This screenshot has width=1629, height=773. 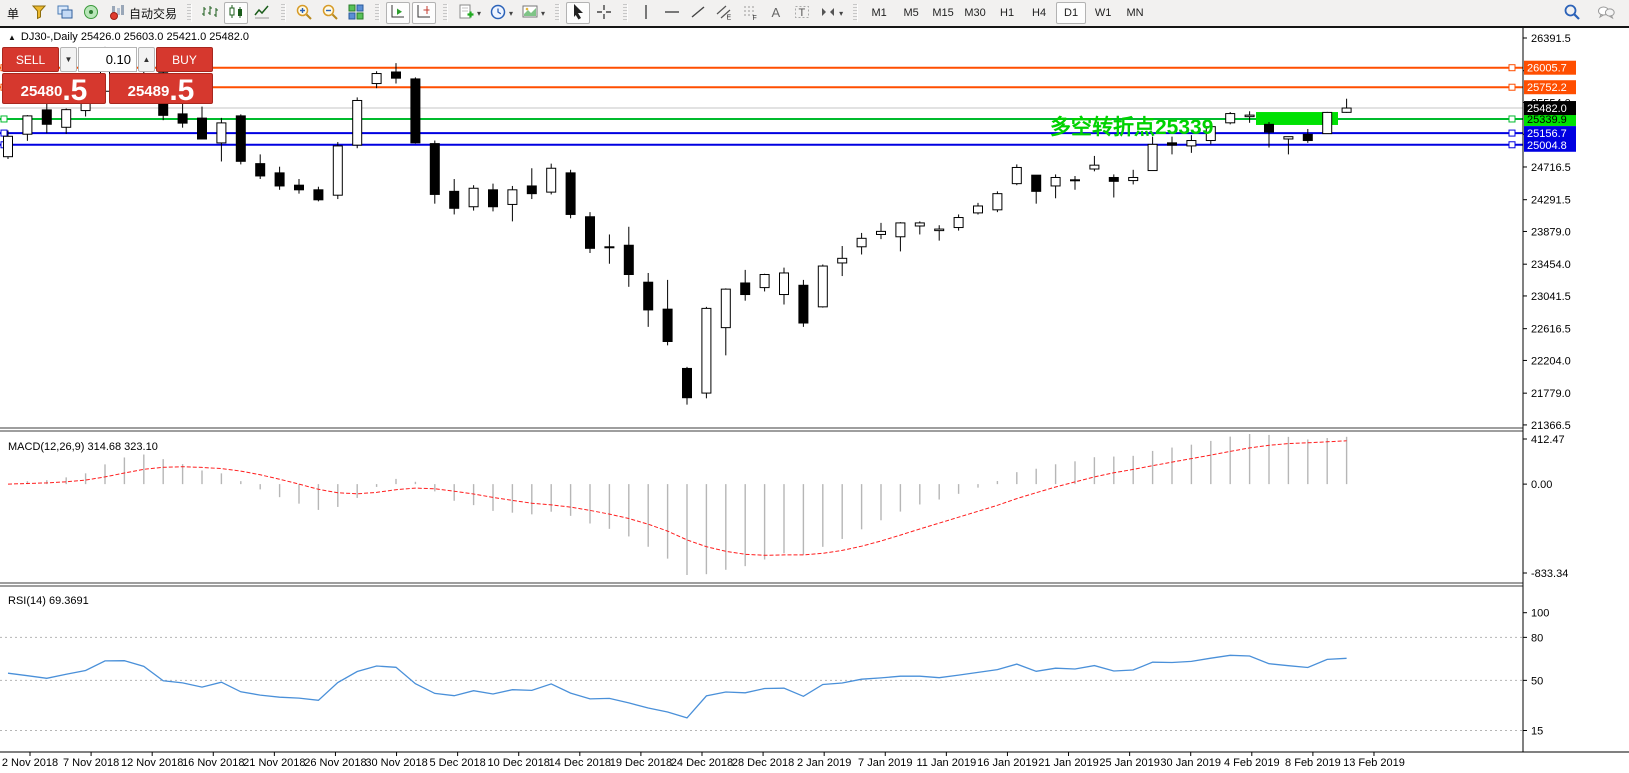 I want to click on volume-increase-button: ▲, so click(x=146, y=59).